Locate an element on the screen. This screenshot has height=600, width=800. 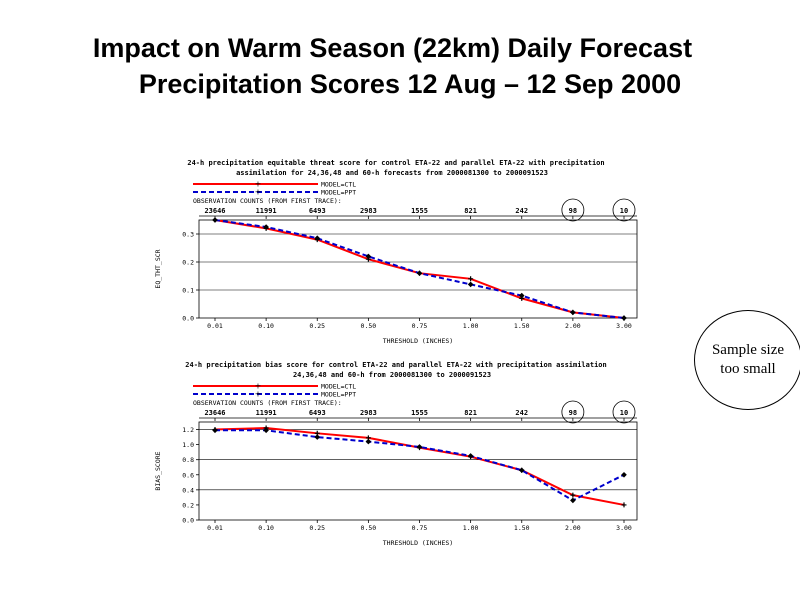
y-tick-label: 0.8 is located at coordinates (188, 460).